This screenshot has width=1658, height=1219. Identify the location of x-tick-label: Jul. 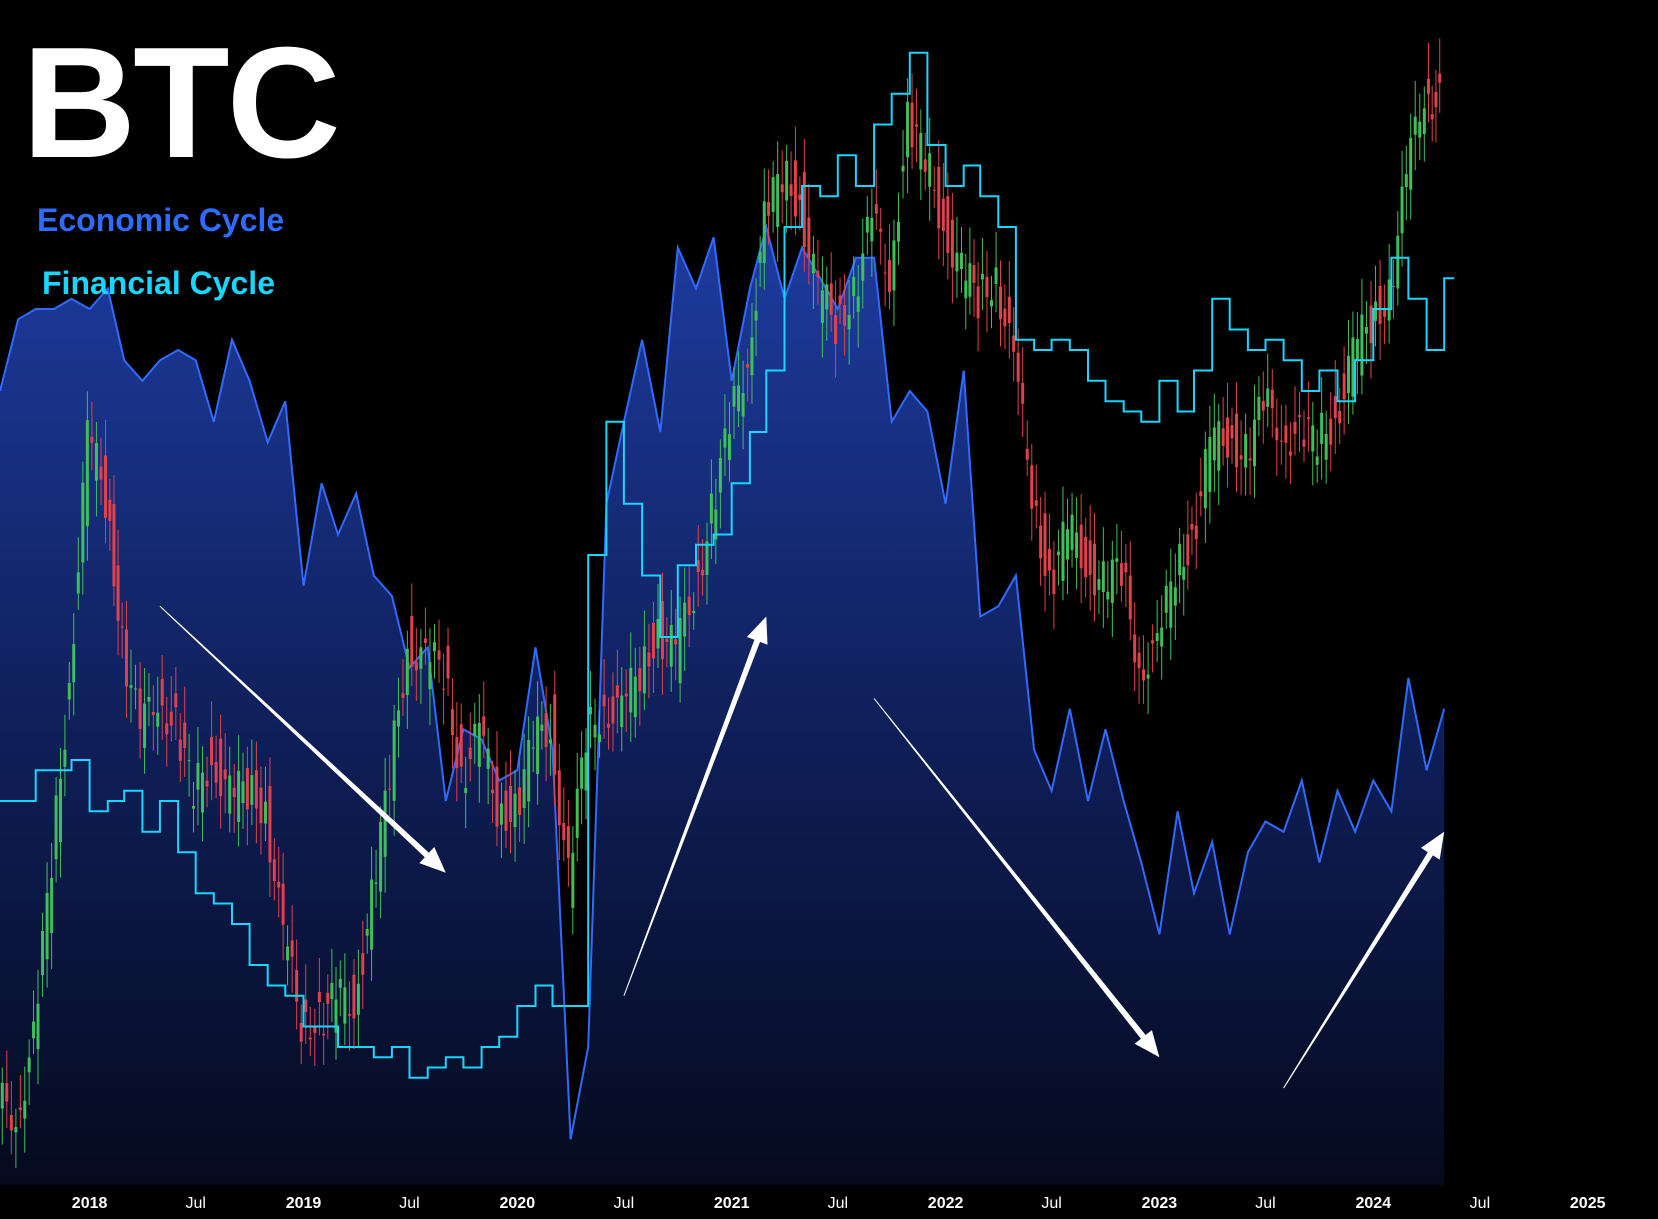
(1480, 1203).